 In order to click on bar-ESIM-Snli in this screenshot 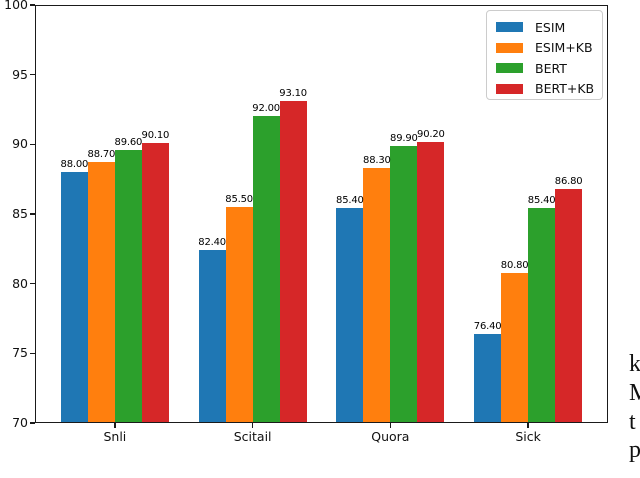, I will do `click(74, 297)`.